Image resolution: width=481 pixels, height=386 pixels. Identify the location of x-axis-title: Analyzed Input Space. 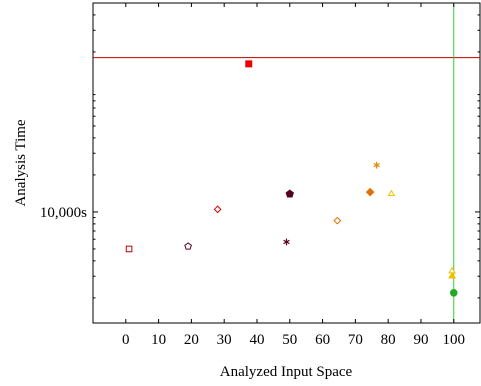
(286, 372).